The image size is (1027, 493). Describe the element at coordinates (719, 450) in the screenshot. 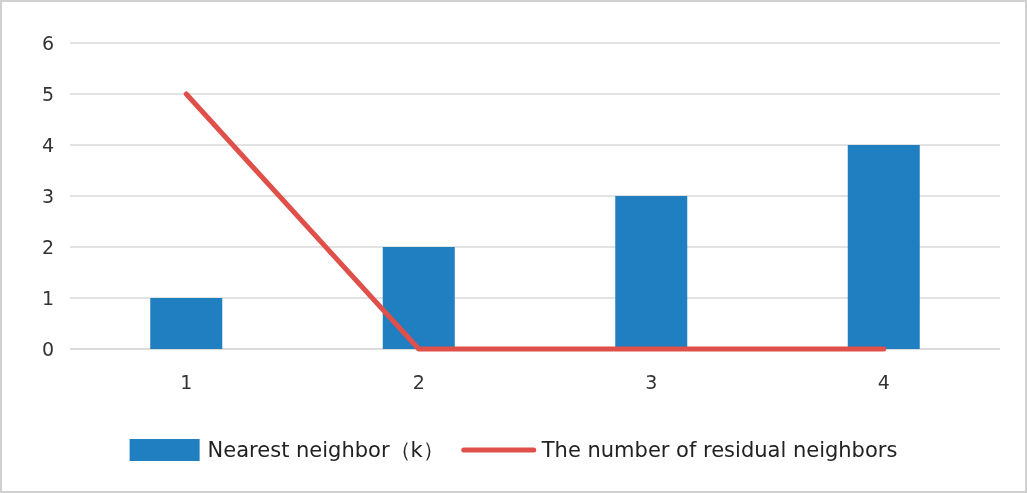

I see `legend-label: The number of residual neighbors` at that location.